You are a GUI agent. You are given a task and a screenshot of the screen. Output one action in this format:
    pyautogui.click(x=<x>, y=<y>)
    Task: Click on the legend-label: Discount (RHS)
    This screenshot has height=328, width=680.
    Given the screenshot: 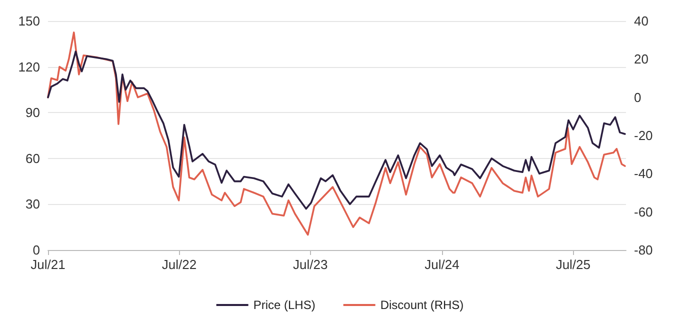 What is the action you would take?
    pyautogui.click(x=422, y=305)
    